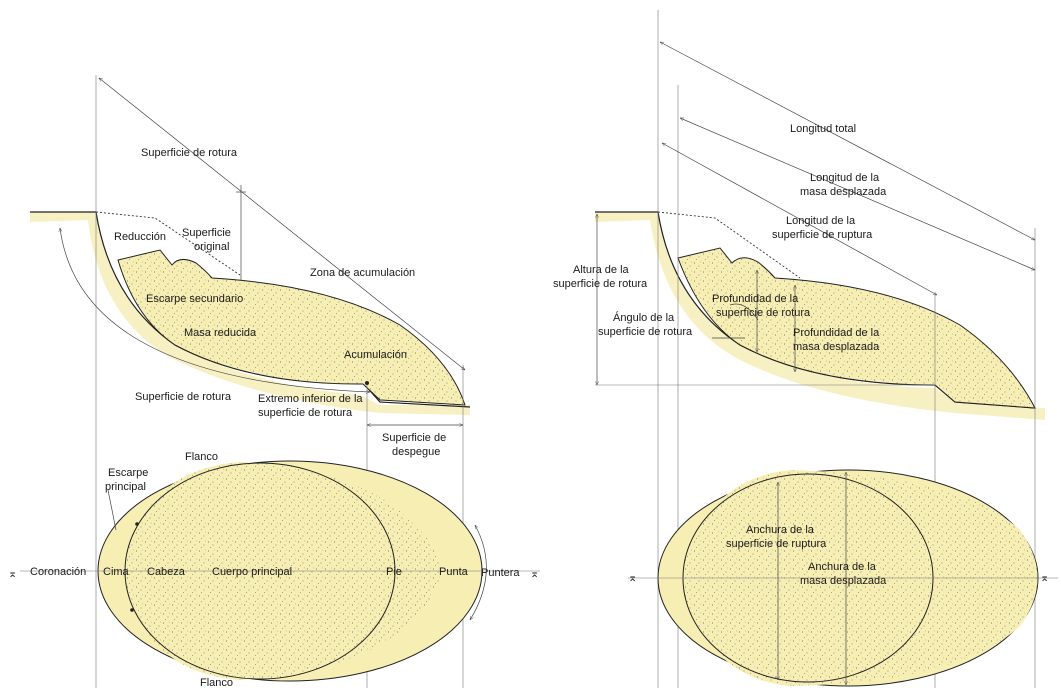 The height and width of the screenshot is (688, 1061). I want to click on left-plan-crown-marker: ⌅, so click(12, 574).